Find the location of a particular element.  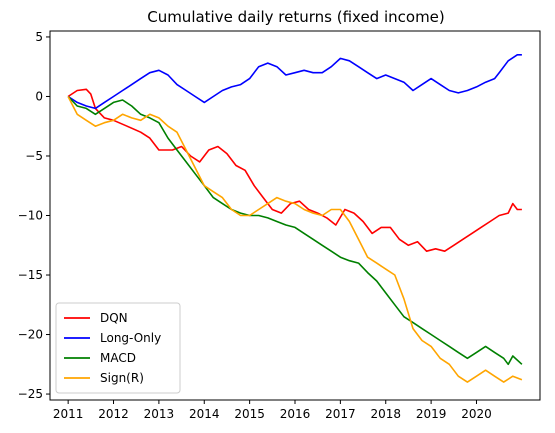

legend: DQN Long-Only MACD Sign(R) is located at coordinates (118, 348).